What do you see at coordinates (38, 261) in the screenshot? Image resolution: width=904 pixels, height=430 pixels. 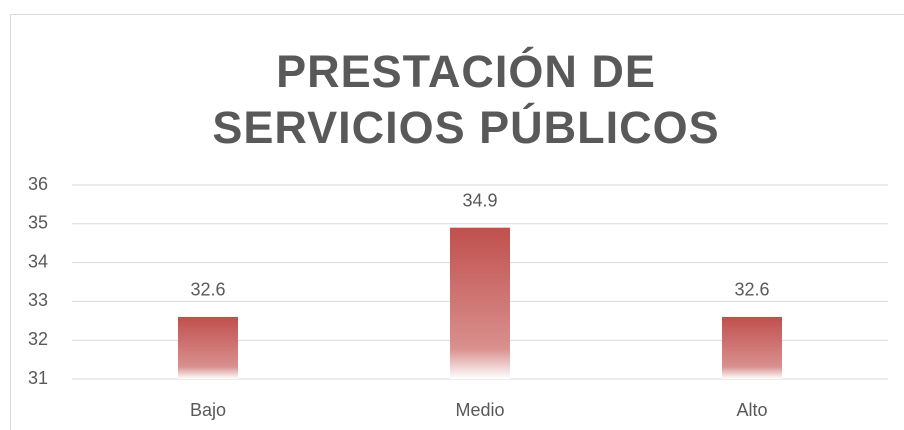 I see `y-tick-label: 34` at bounding box center [38, 261].